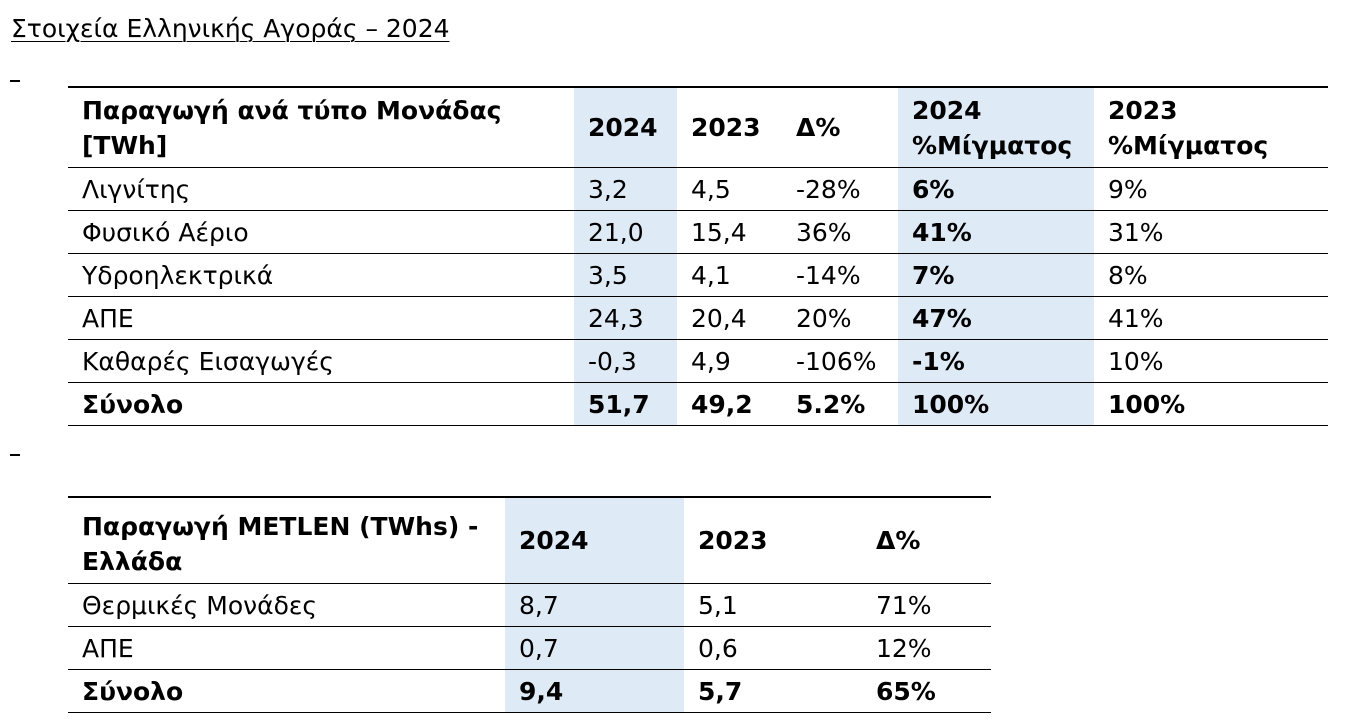 The height and width of the screenshot is (728, 1362). Describe the element at coordinates (729, 275) in the screenshot. I see `cell-2023: 4,1` at that location.